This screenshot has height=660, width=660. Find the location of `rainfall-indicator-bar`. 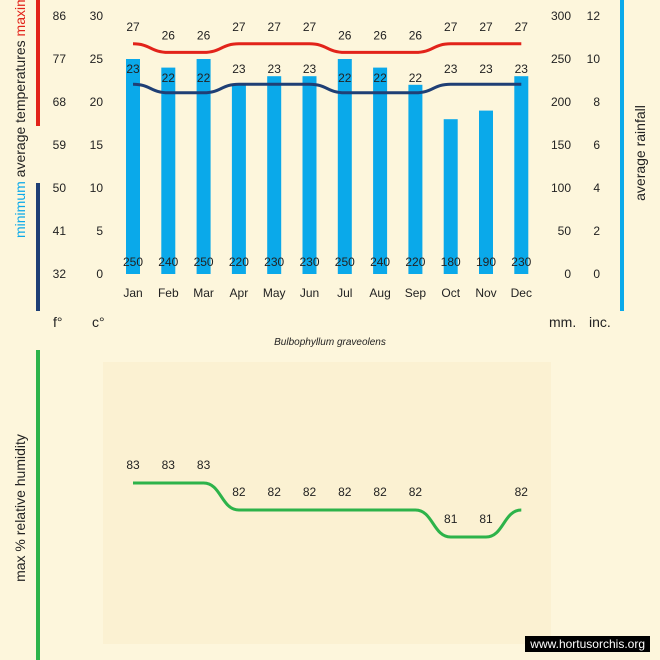

rainfall-indicator-bar is located at coordinates (622, 155).